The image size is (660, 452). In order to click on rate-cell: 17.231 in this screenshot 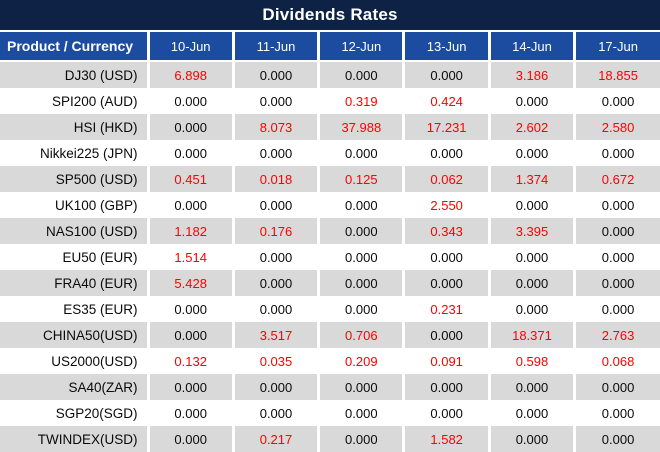, I will do `click(446, 127)`.